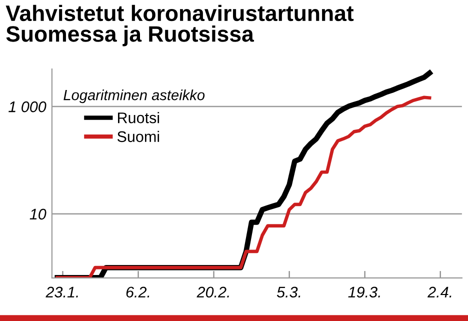 The width and height of the screenshot is (468, 321). What do you see at coordinates (212, 292) in the screenshot?
I see `x-tick-label: 20.2.` at bounding box center [212, 292].